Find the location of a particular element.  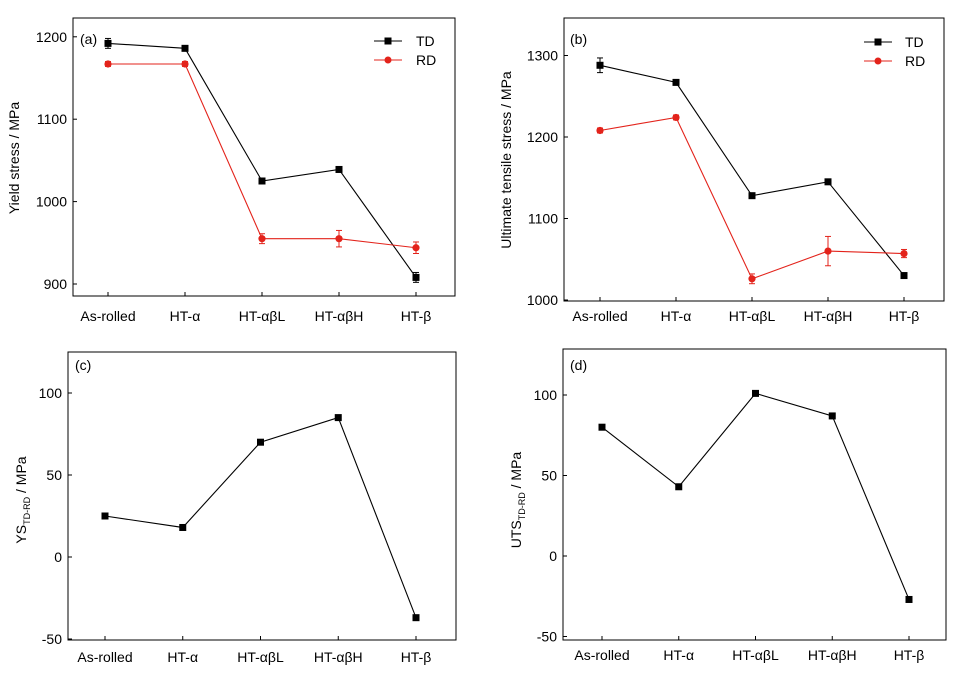

y-axis-label: UTSTD-RD / MPa is located at coordinates (517, 500).